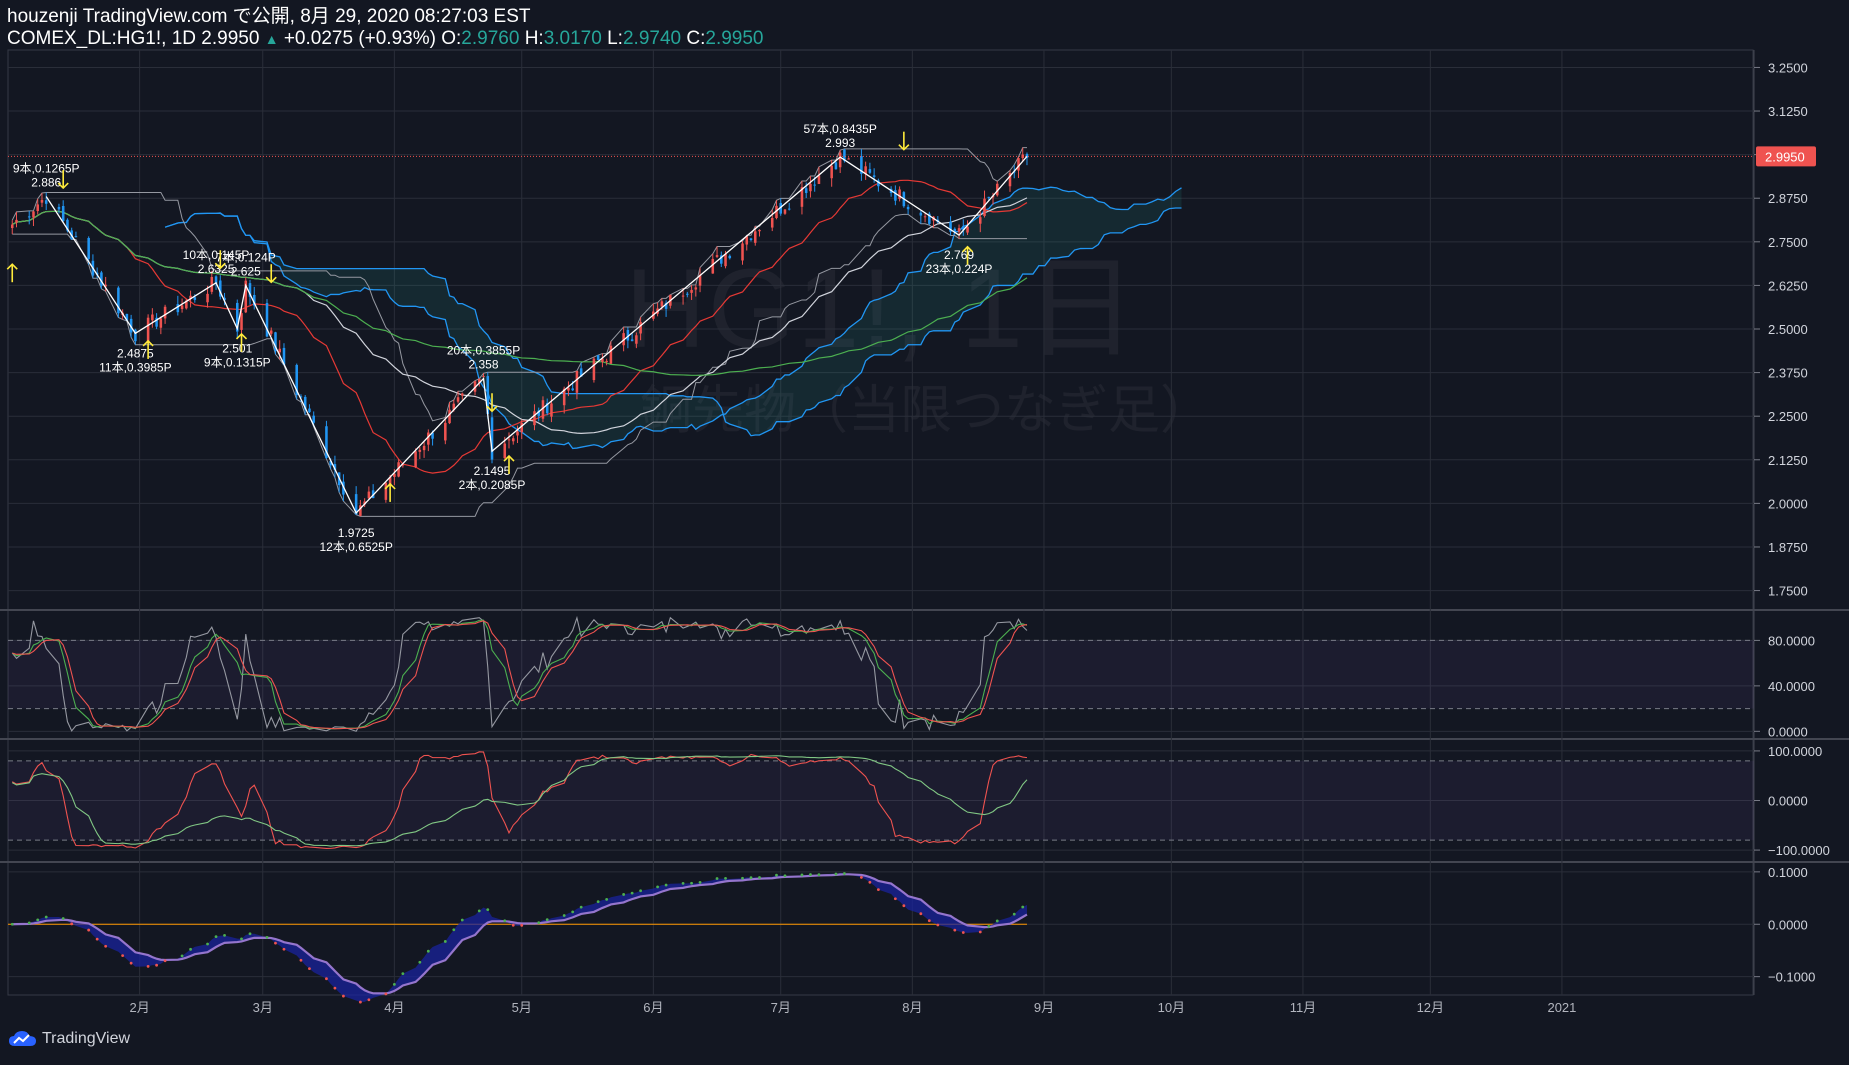 The width and height of the screenshot is (1849, 1065). I want to click on symbol-name: COMEX_DL:HG1!, 1D, so click(101, 38).